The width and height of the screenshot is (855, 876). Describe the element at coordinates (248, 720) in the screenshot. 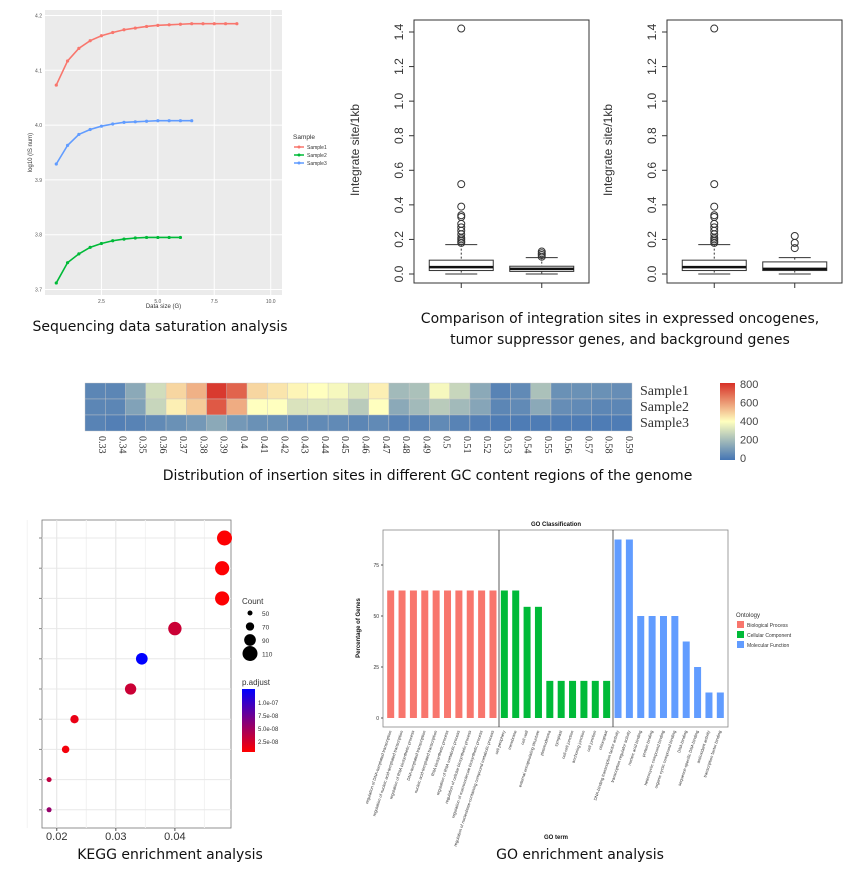

I see `p-adjust-colorbar` at that location.